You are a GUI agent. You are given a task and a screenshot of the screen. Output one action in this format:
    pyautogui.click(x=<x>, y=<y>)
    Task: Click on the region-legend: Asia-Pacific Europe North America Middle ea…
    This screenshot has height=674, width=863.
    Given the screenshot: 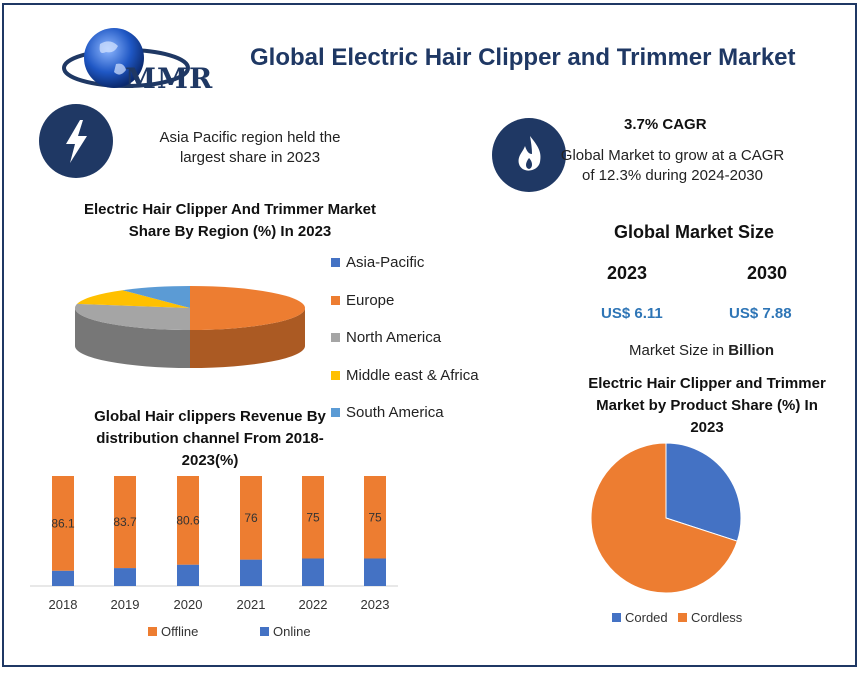 What is the action you would take?
    pyautogui.click(x=405, y=338)
    